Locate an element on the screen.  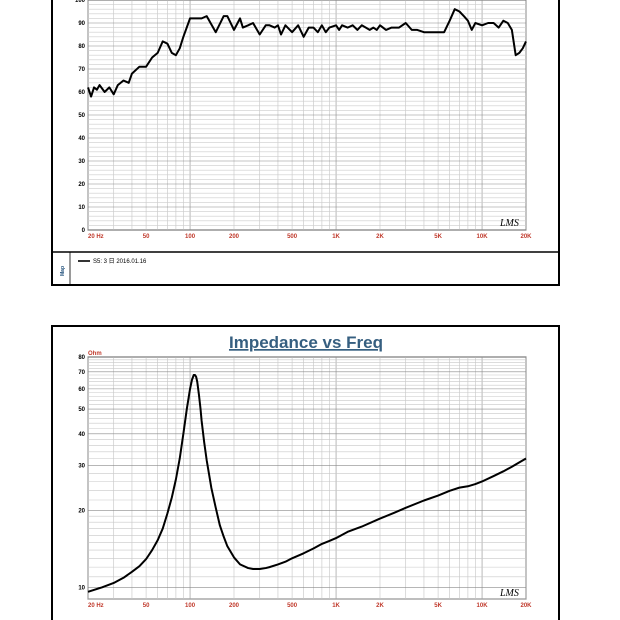
y-axis-tick-labels: 0 10 20 30 40 50 60 70 80 90 100 is located at coordinates (80, 117).